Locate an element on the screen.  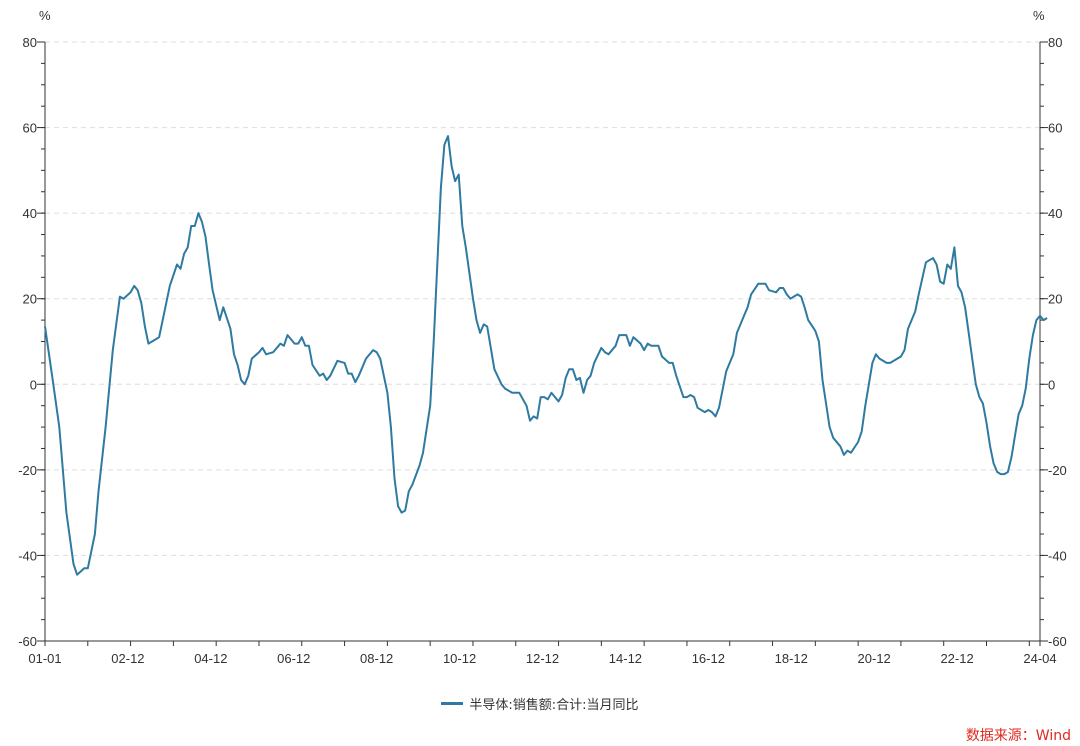
y-tick-label-right: -60 is located at coordinates (1057, 641).